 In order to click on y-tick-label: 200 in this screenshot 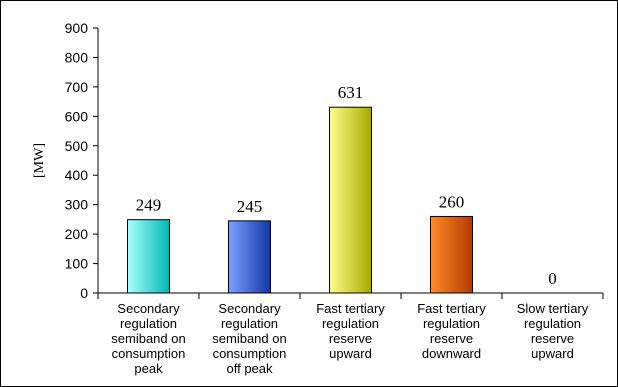, I will do `click(77, 234)`.